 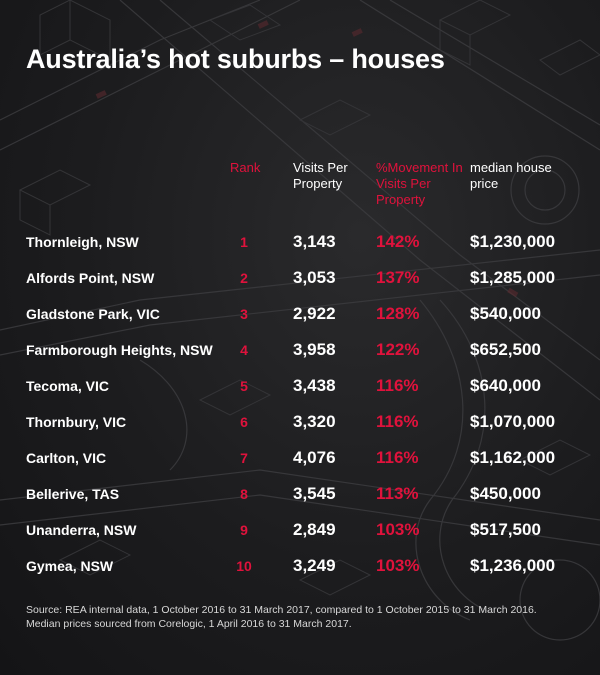 What do you see at coordinates (513, 565) in the screenshot?
I see `price-cell: $1,236,000` at bounding box center [513, 565].